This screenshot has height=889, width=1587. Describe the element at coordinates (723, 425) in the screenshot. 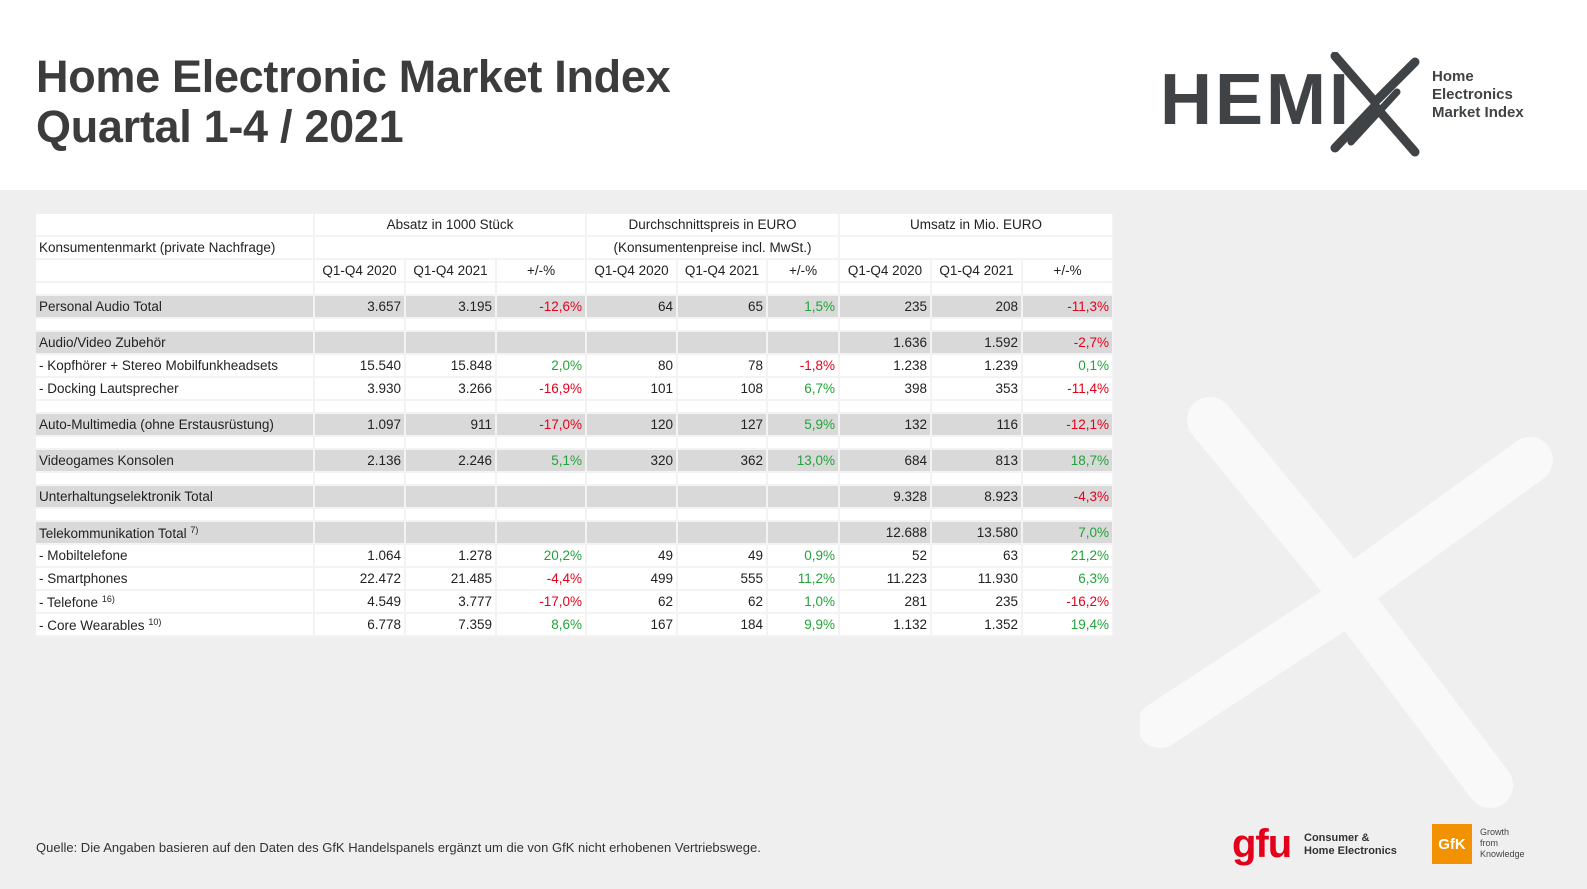

I see `value-cell: 127` at that location.